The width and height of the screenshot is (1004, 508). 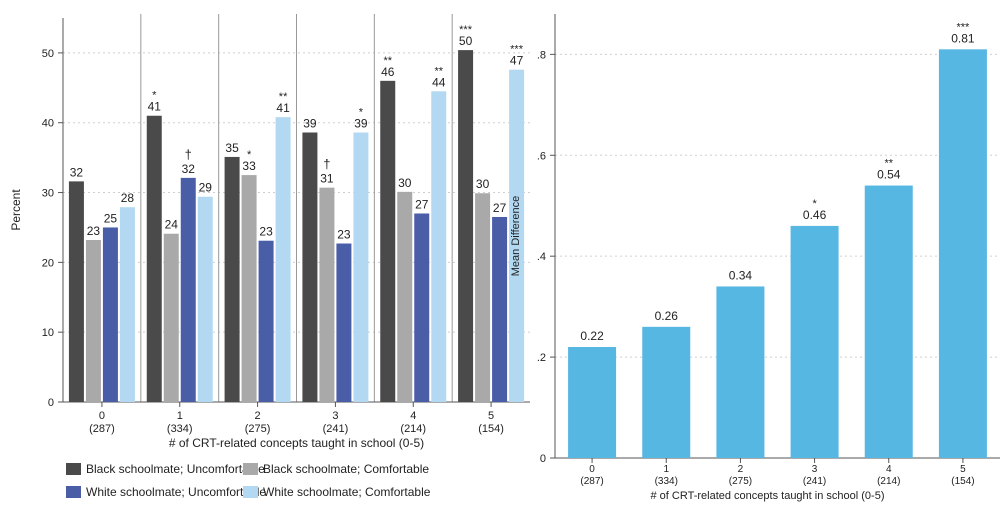 I want to click on bar-value-label: 44, so click(x=439, y=82).